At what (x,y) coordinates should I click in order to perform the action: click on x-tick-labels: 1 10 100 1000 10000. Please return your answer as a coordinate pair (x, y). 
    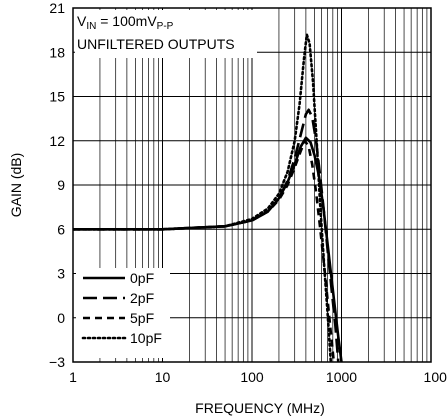
    Looking at the image, I should click on (258, 377).